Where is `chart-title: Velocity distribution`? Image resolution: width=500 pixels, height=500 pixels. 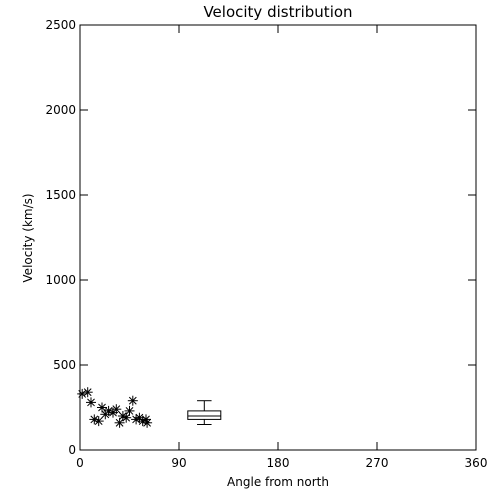
chart-title: Velocity distribution is located at coordinates (277, 12).